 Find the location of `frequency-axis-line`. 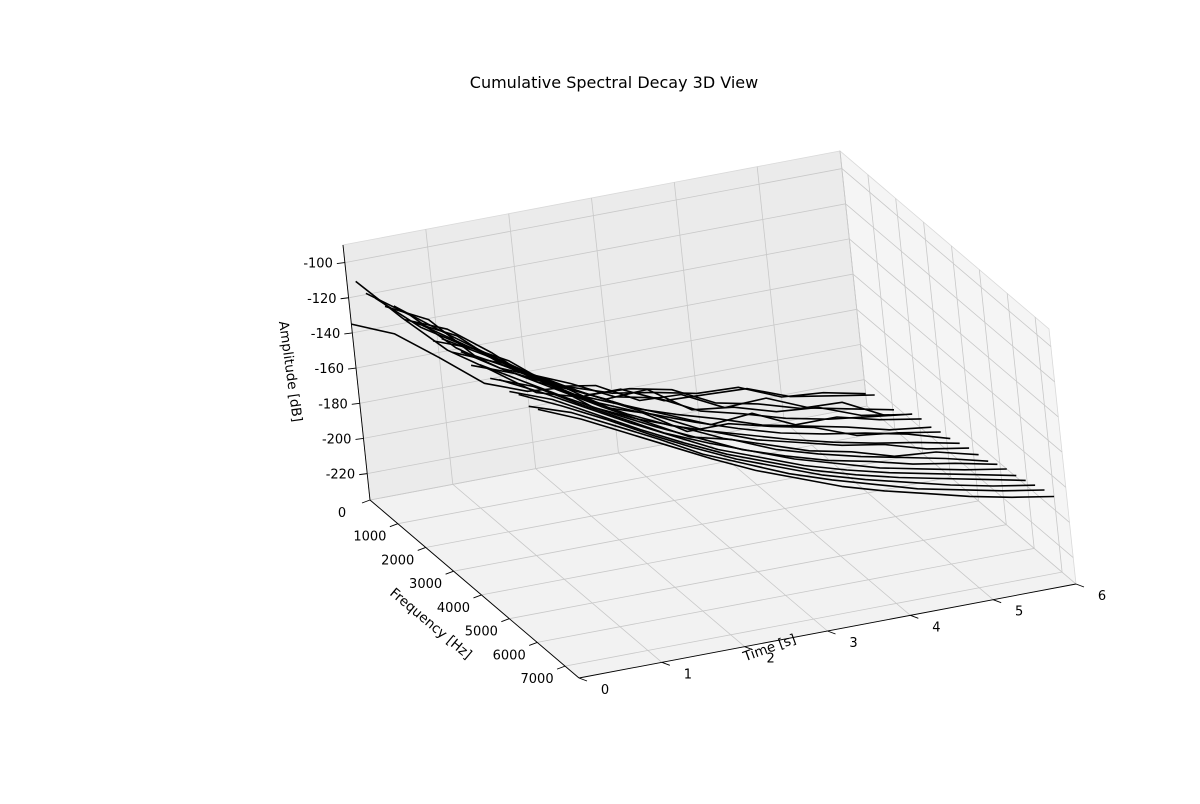

frequency-axis-line is located at coordinates (474, 589).